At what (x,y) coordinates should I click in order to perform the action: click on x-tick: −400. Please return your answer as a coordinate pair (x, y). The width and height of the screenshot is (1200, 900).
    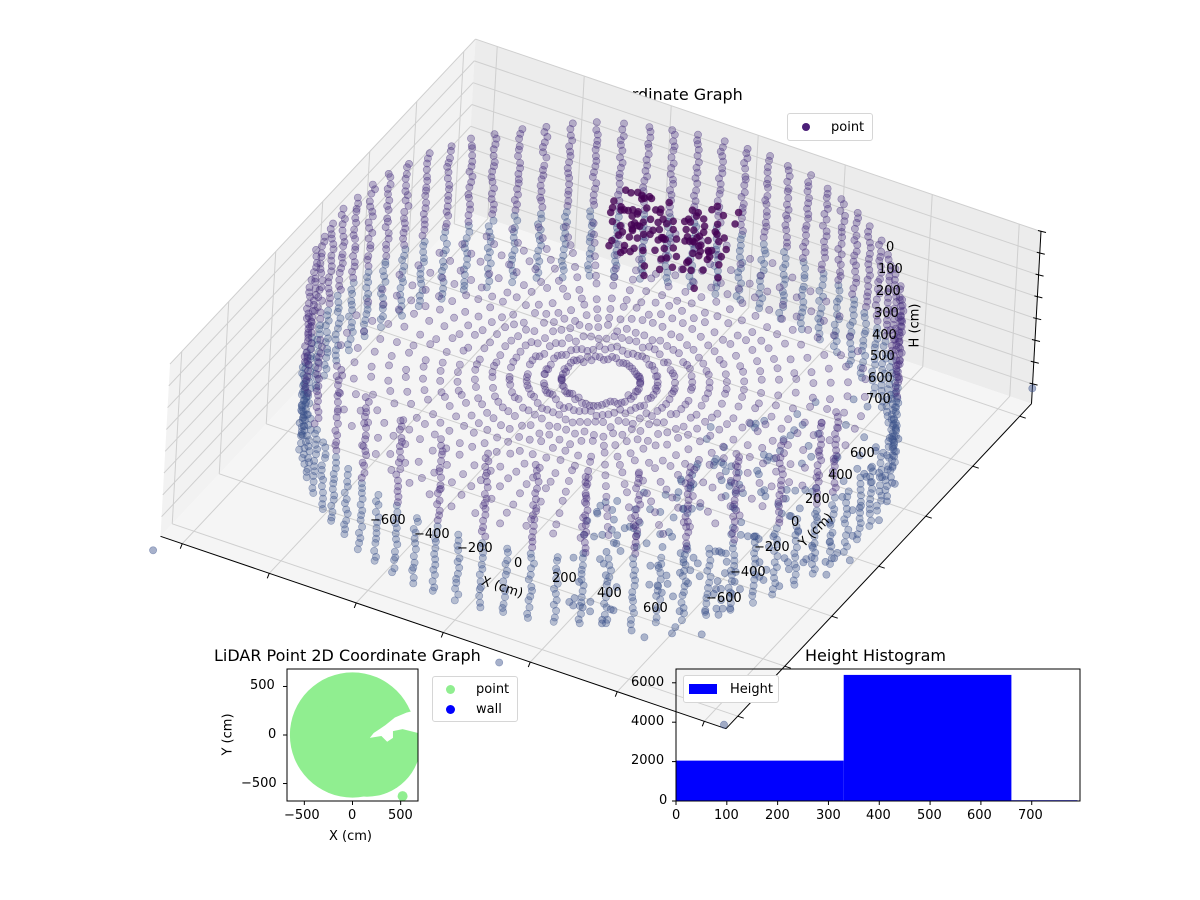
    Looking at the image, I should click on (432, 534).